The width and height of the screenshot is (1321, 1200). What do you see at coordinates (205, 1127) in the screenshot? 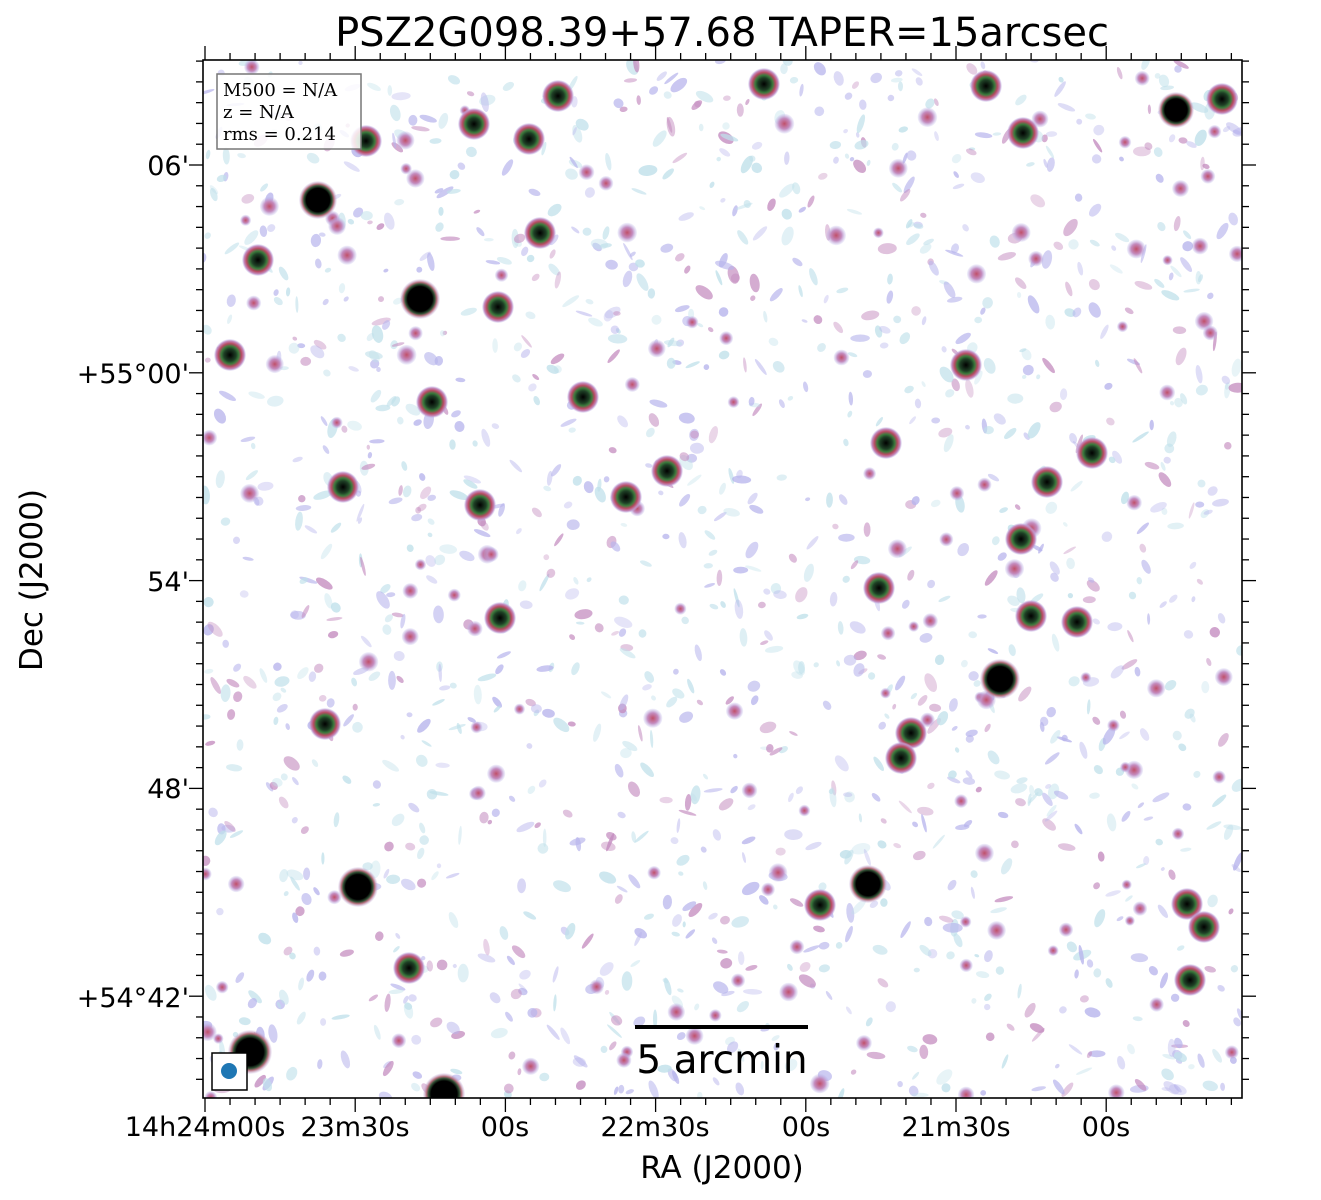
I see `x-tick-label: 14h24m00s` at bounding box center [205, 1127].